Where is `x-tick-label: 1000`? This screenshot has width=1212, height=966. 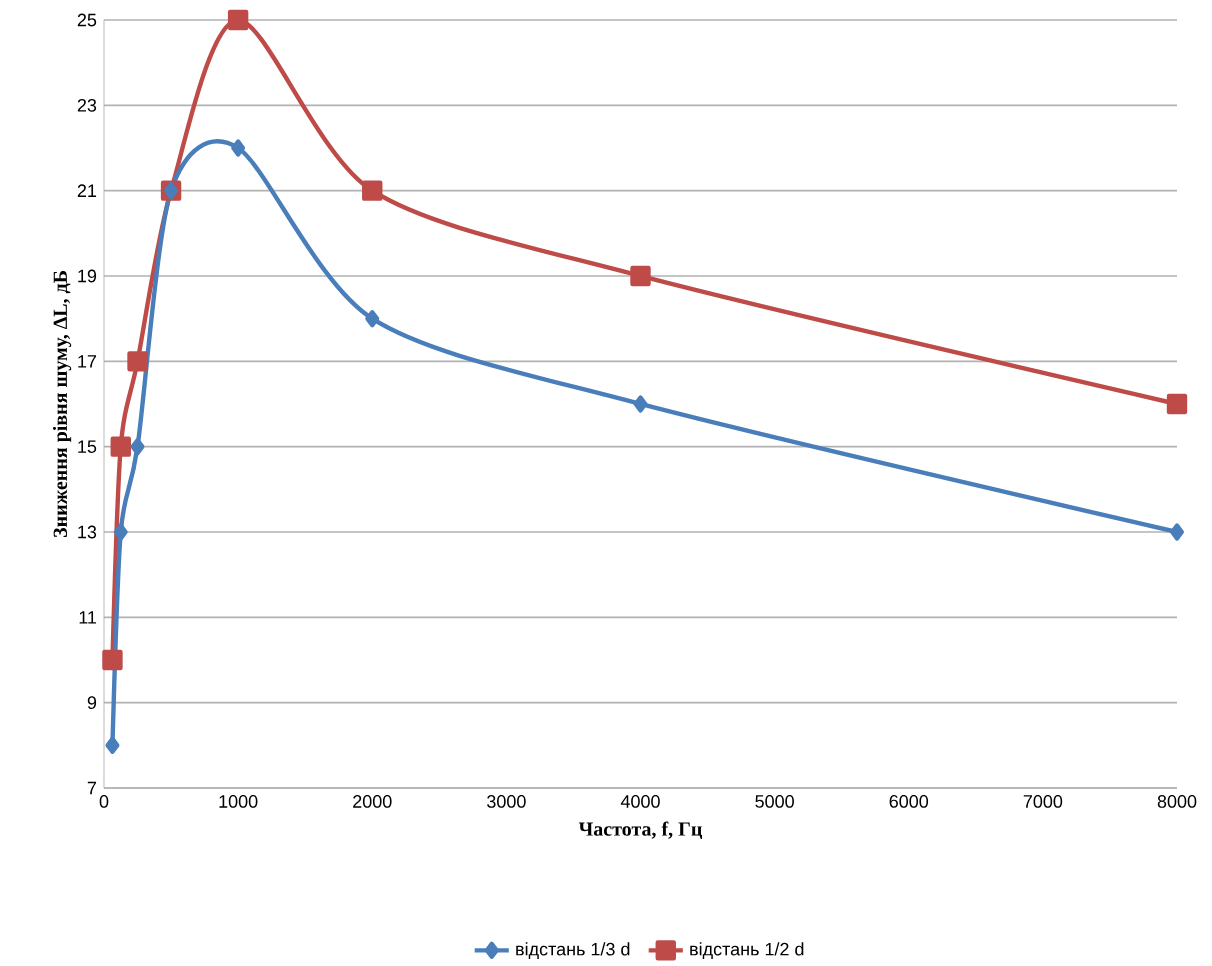 x-tick-label: 1000 is located at coordinates (238, 801).